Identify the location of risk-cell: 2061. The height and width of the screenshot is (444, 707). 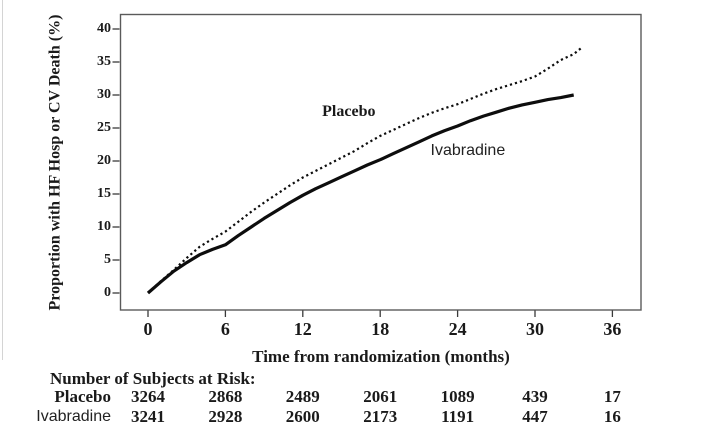
(380, 396).